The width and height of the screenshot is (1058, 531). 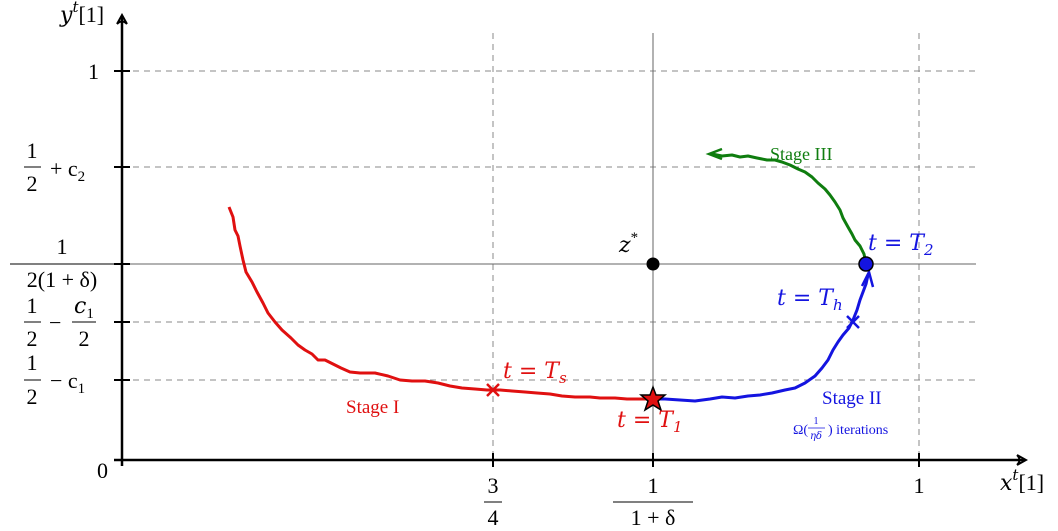 What do you see at coordinates (789, 208) in the screenshot?
I see `stage3-trajectory` at bounding box center [789, 208].